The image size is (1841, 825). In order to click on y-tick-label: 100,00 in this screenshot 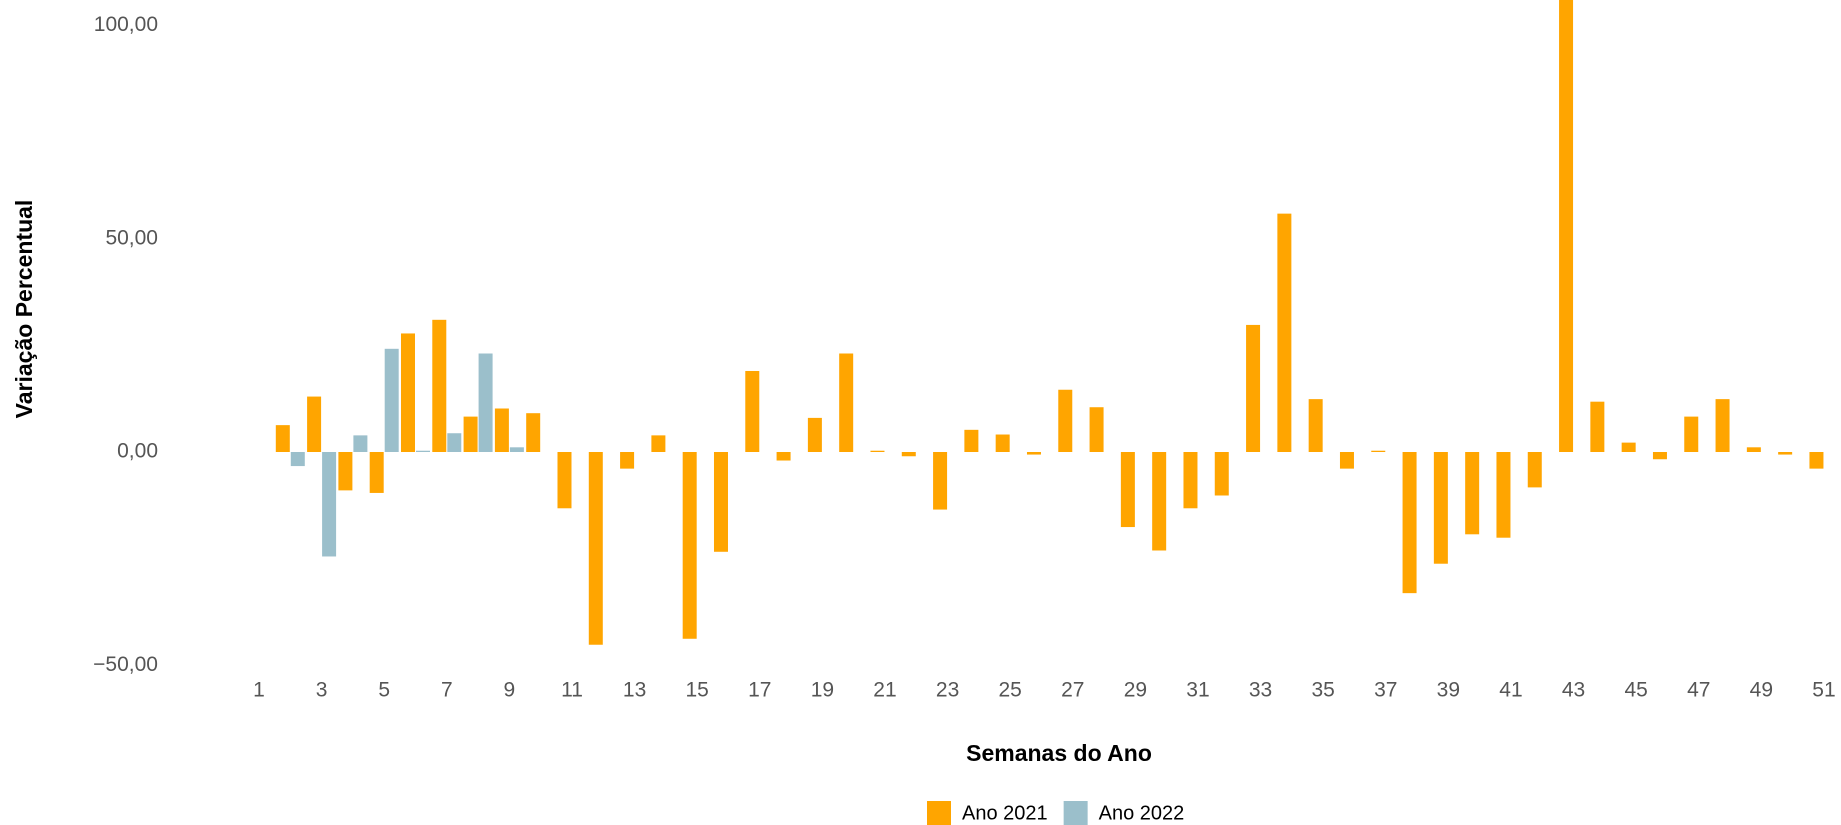, I will do `click(126, 24)`.